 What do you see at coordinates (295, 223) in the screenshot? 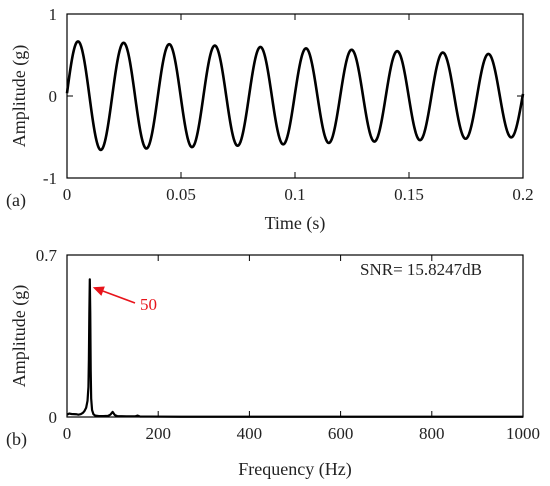
I see `panel-a-x-axis-title: Time (s)` at bounding box center [295, 223].